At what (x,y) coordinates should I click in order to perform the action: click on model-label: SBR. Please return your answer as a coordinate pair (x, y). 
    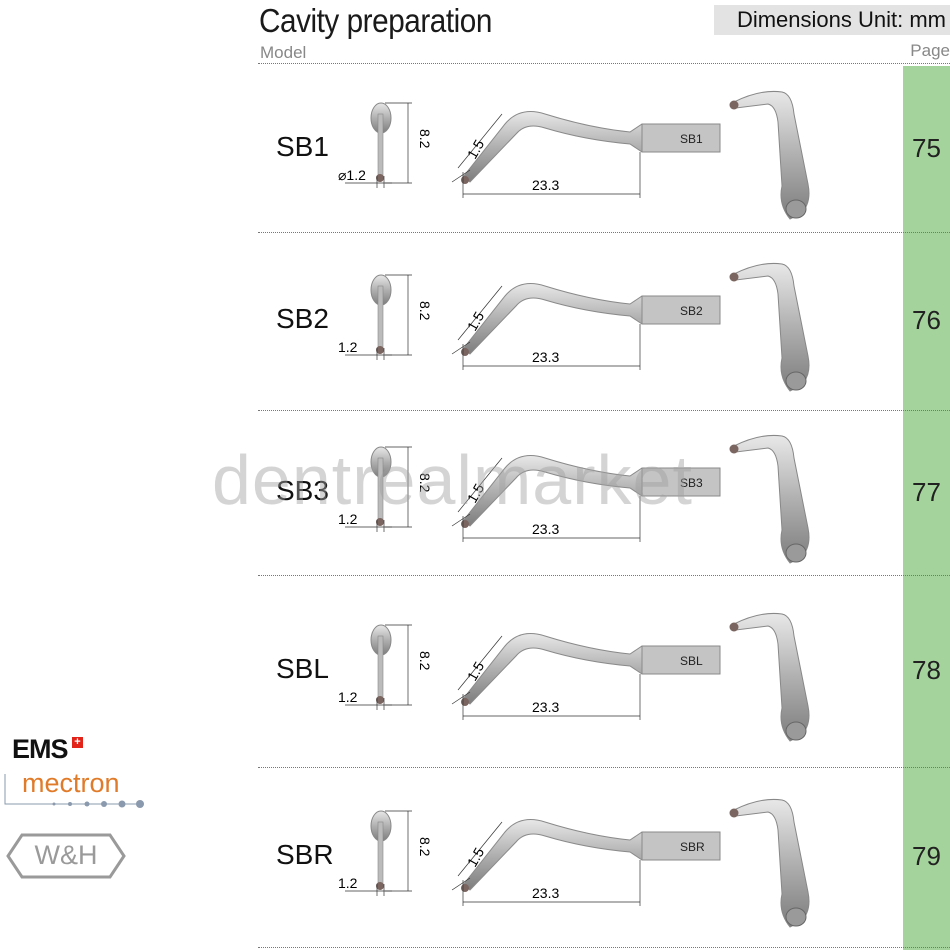
    Looking at the image, I should click on (305, 854).